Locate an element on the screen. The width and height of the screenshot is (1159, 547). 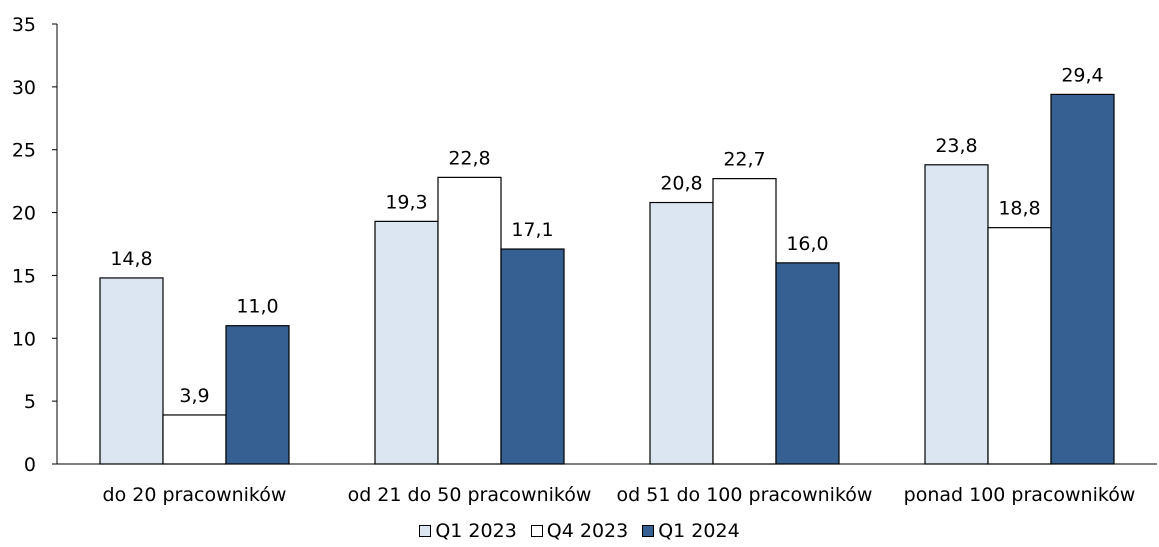
y-tick-label: 20 is located at coordinates (24, 214).